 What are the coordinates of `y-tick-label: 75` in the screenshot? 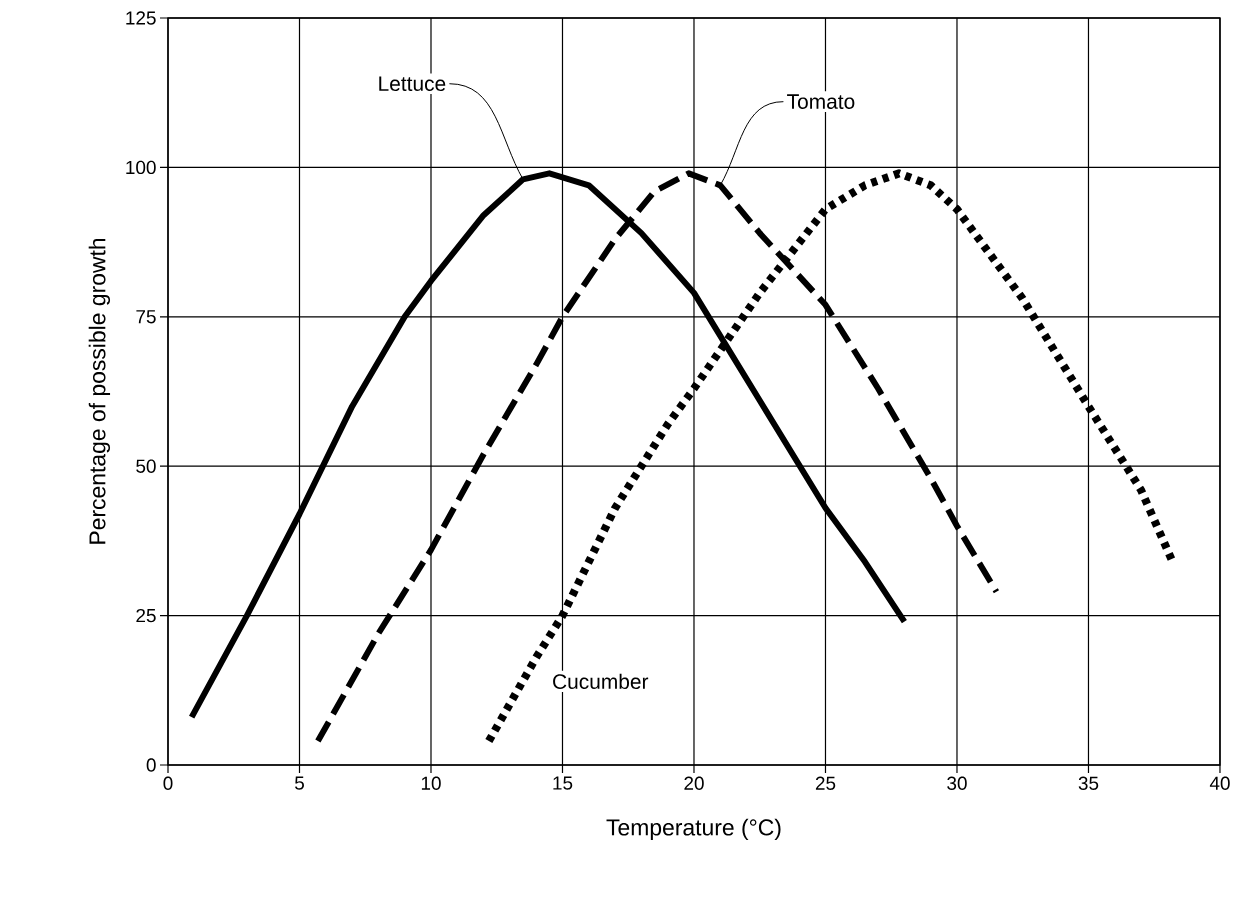 It's located at (146, 317).